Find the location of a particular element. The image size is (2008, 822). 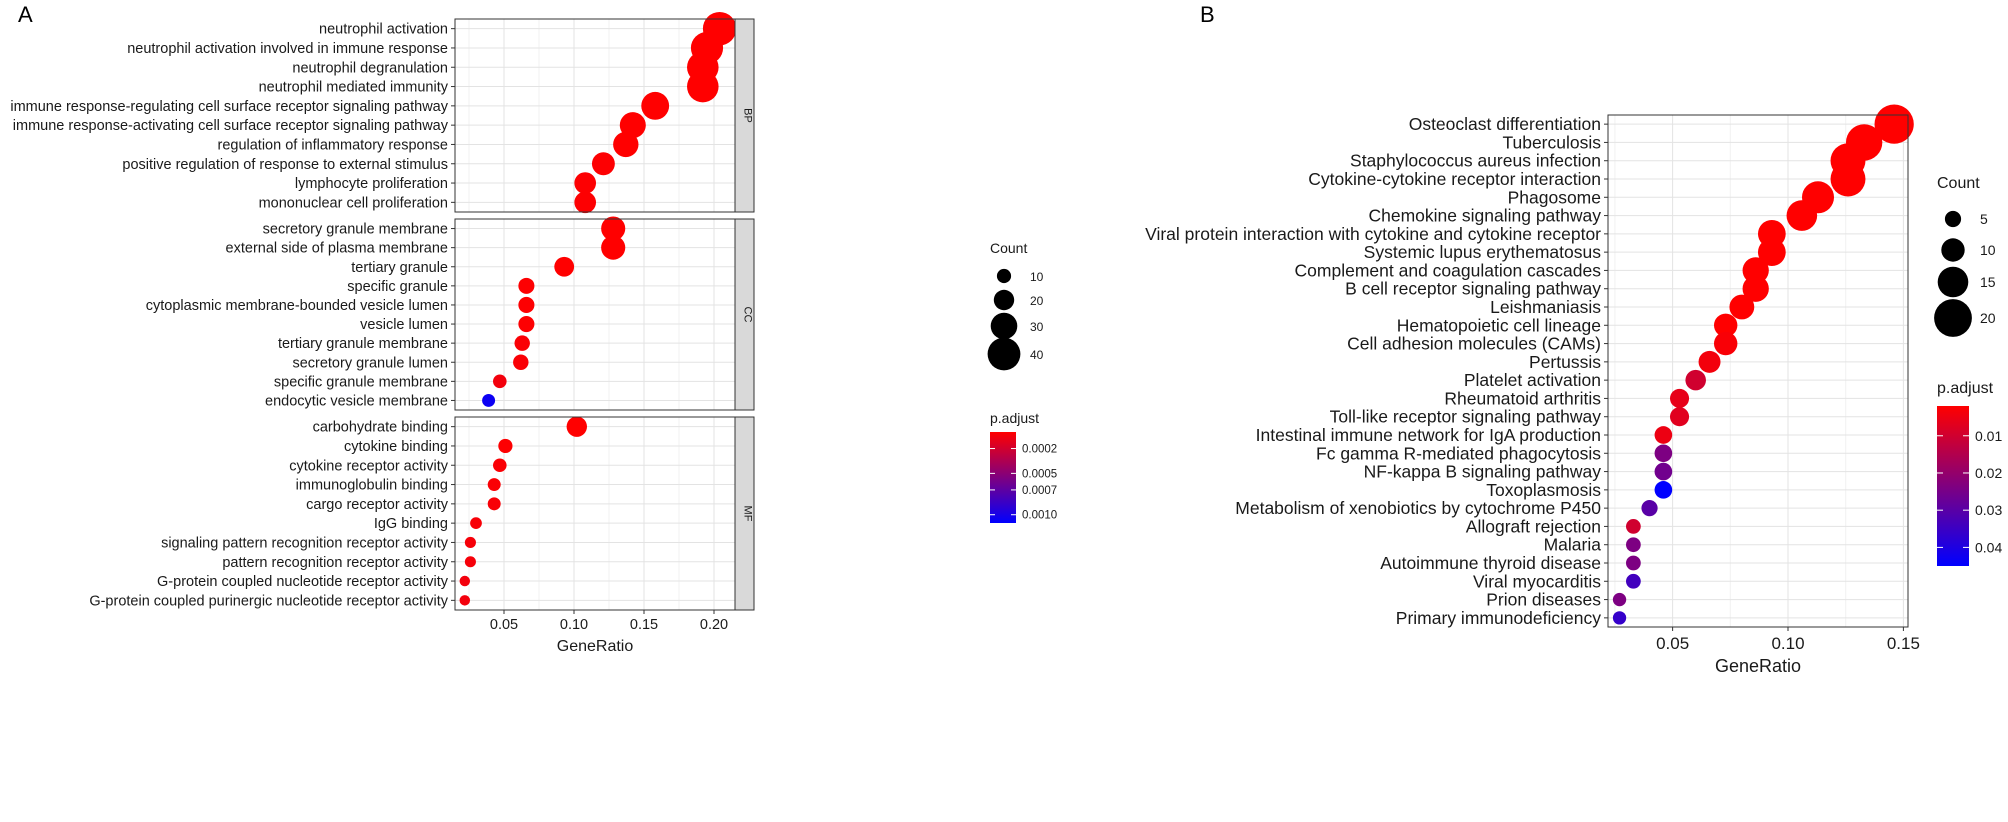

x-tick-label: 0.20 is located at coordinates (714, 625).